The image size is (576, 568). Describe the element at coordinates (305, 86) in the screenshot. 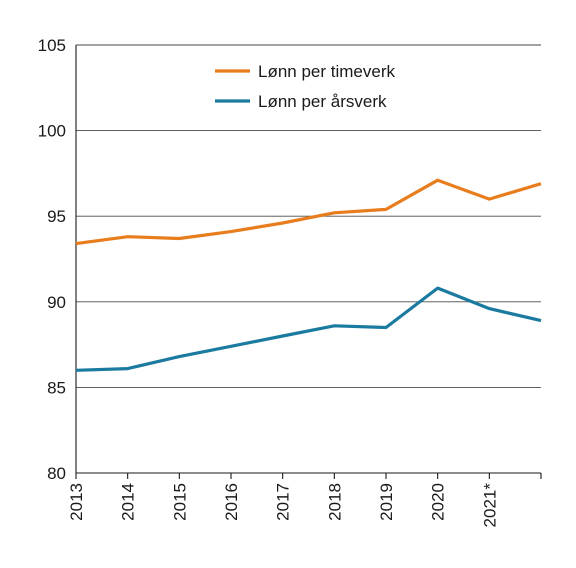

I see `legend: Lønn per timeverk Lønn per årsverk` at that location.